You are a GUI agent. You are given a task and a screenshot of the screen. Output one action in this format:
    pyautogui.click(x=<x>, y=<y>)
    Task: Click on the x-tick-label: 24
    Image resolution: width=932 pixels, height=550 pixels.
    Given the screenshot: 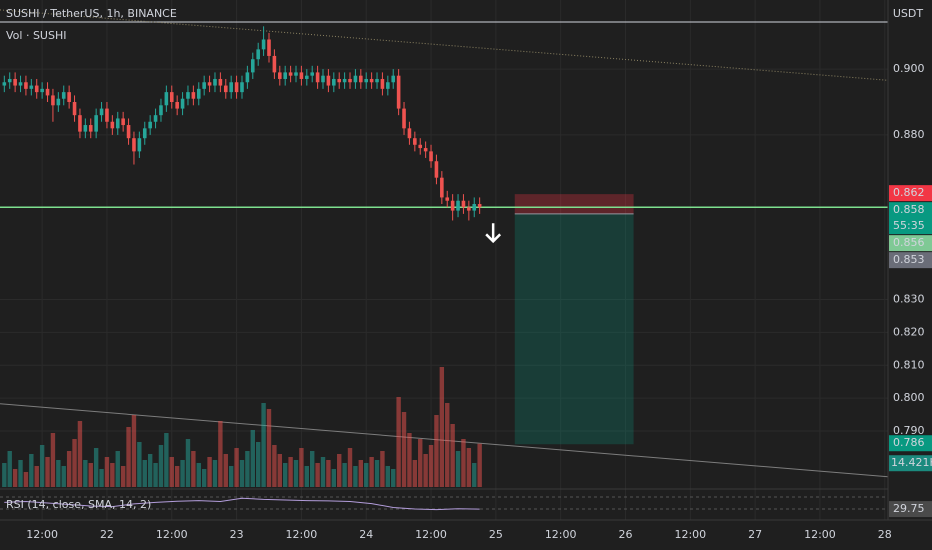 What is the action you would take?
    pyautogui.click(x=366, y=534)
    